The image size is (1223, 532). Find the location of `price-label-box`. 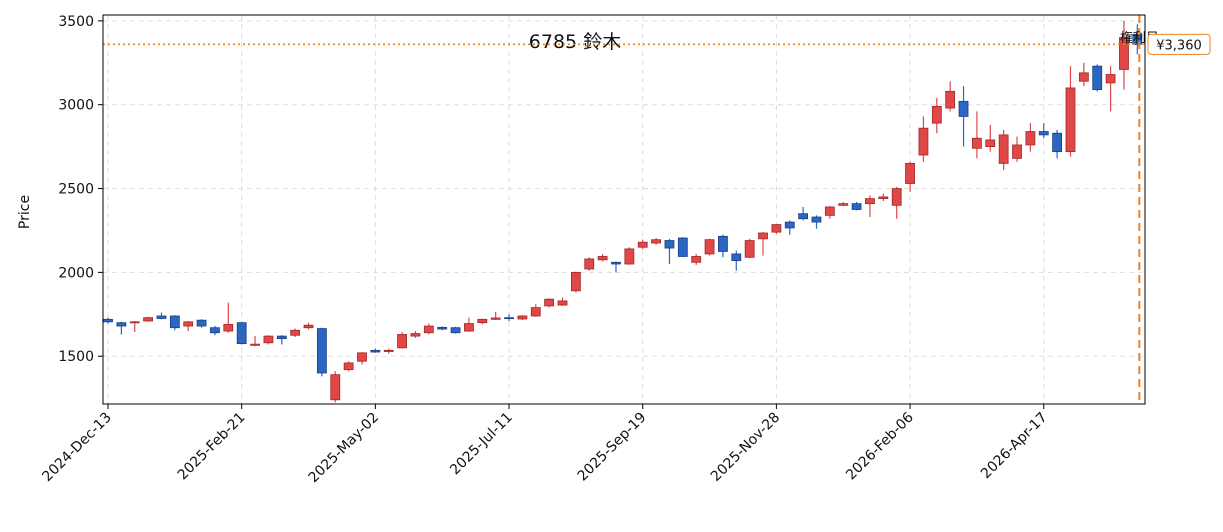

price-label-box is located at coordinates (1179, 44).